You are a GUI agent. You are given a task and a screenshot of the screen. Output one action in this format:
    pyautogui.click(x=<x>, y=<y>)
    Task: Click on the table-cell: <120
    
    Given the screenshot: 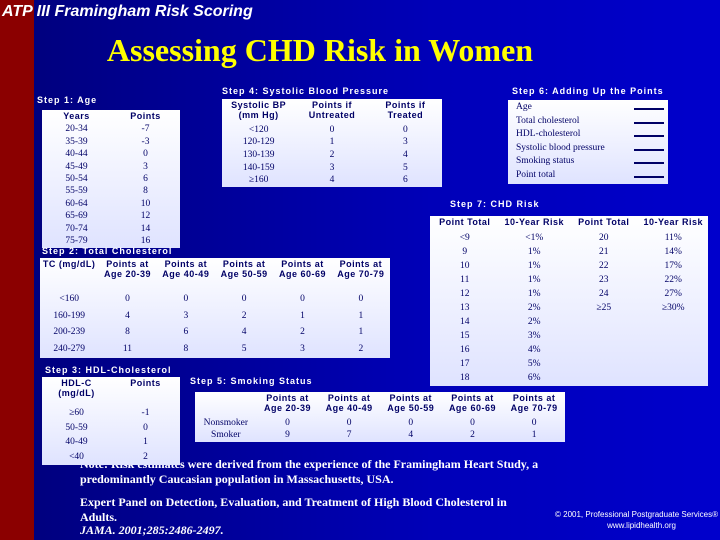 What is the action you would take?
    pyautogui.click(x=258, y=129)
    